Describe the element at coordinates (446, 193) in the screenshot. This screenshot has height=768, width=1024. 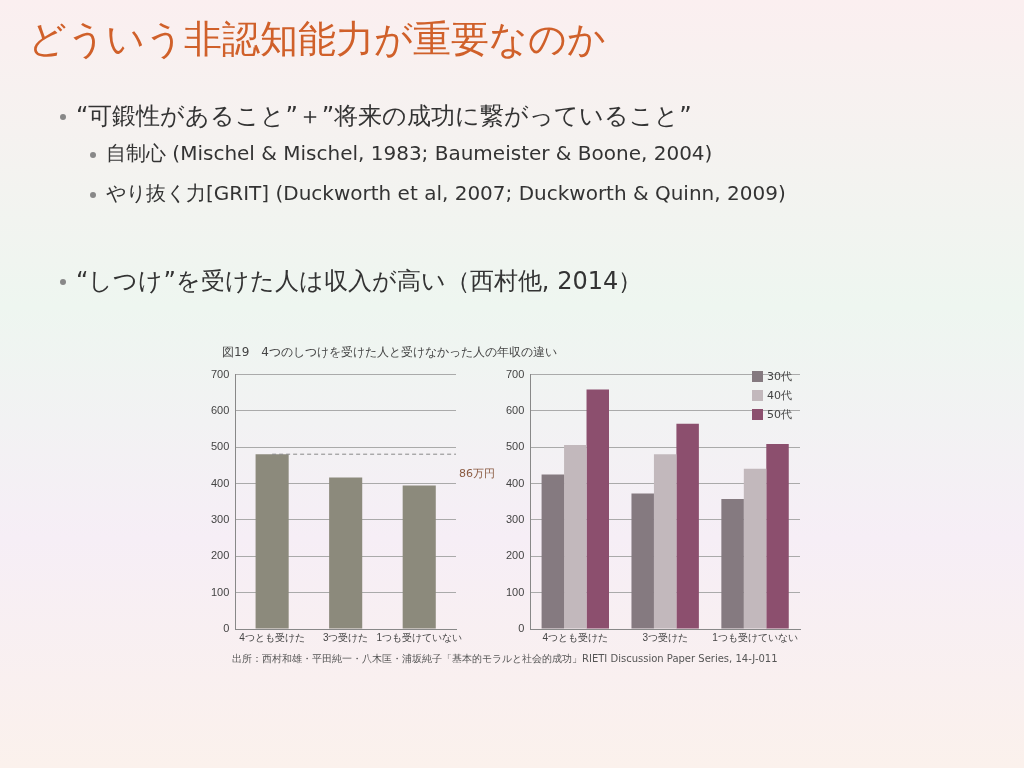
I see `text: やり抜く力[GRIT] (Duckworth et al, 2007; Duckworth & Quinn, 2009)` at that location.